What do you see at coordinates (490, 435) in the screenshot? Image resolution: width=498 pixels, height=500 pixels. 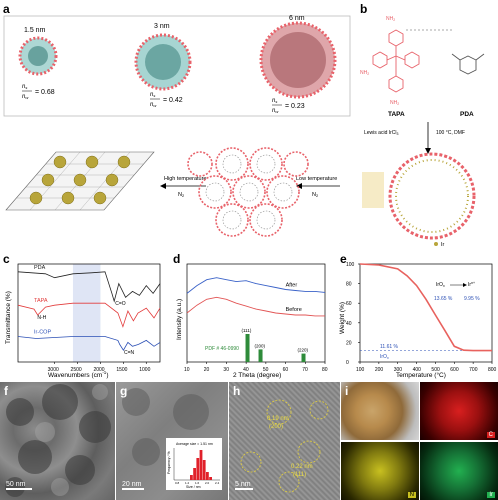 I see `map-c-label: C` at bounding box center [490, 435].